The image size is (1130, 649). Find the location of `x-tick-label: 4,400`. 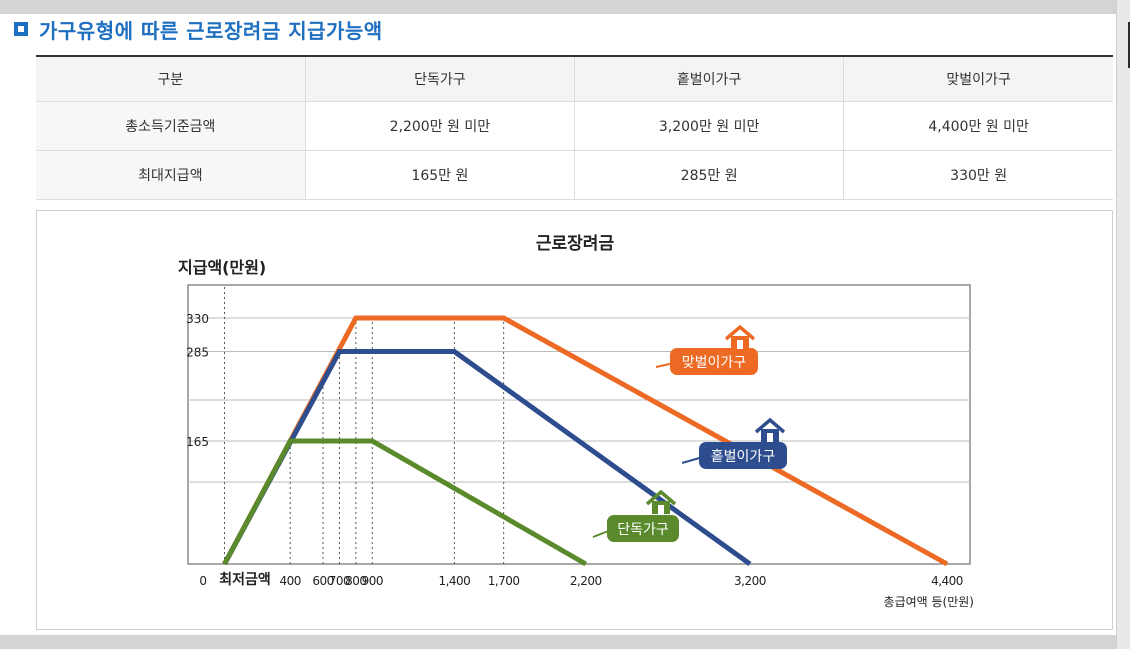

x-tick-label: 4,400 is located at coordinates (947, 581).